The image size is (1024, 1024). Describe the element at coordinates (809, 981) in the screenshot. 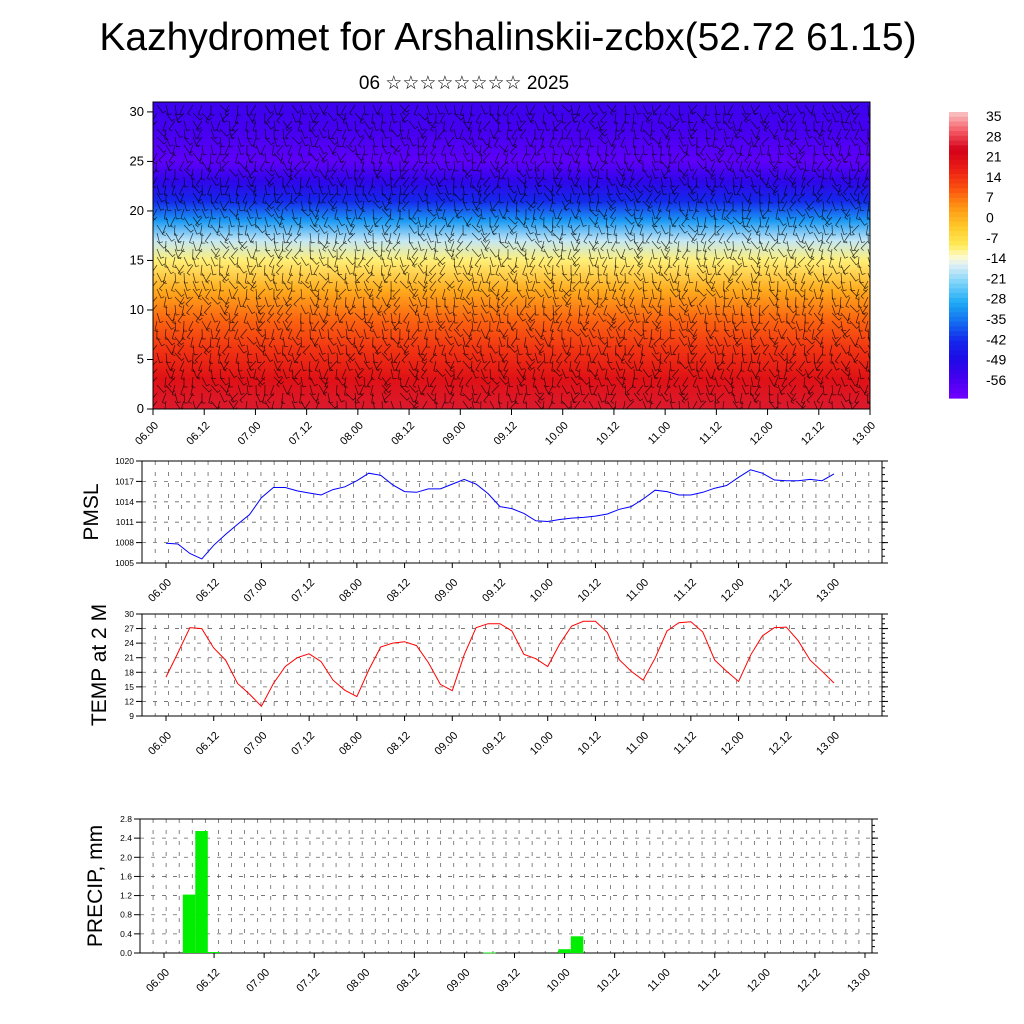

I see `x-tick-label: 12.12` at that location.